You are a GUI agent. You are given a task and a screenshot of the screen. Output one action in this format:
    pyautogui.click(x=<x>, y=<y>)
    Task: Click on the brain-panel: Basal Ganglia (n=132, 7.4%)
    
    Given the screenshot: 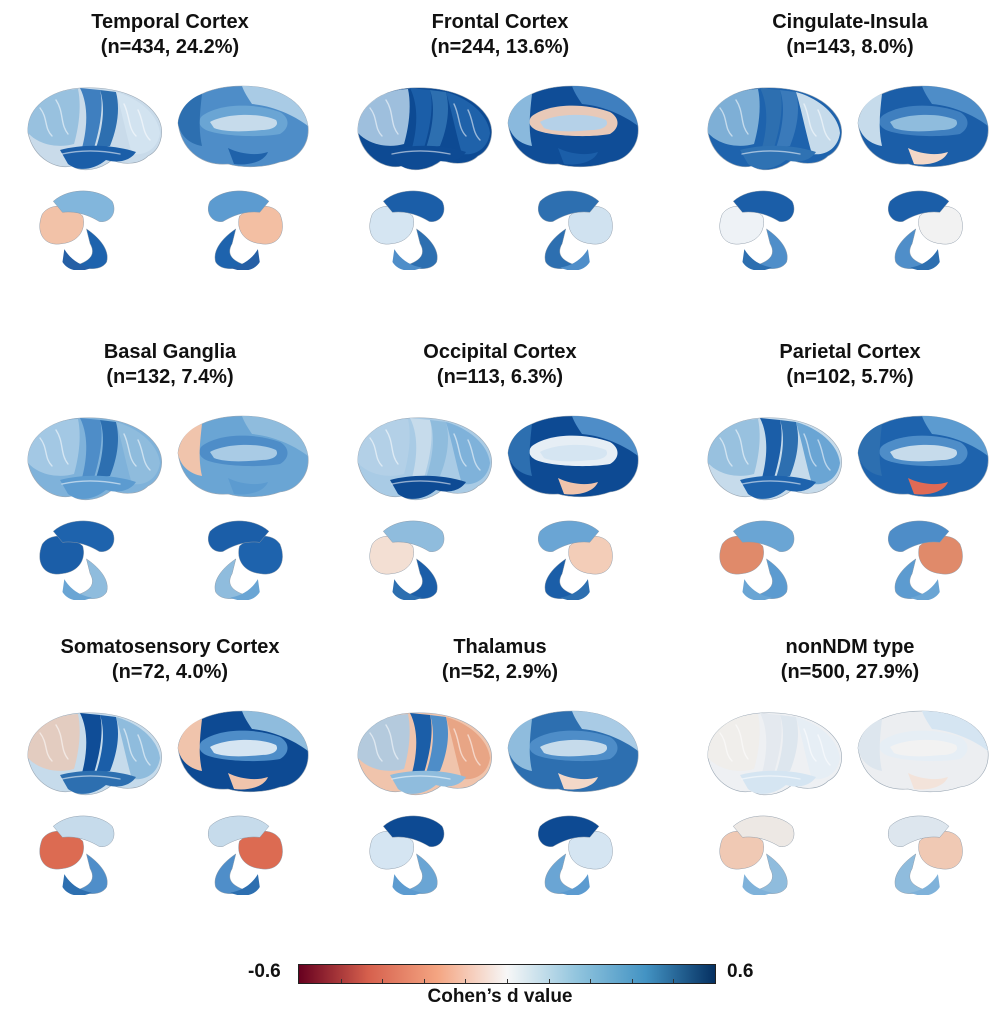 What is the action you would take?
    pyautogui.click(x=170, y=480)
    